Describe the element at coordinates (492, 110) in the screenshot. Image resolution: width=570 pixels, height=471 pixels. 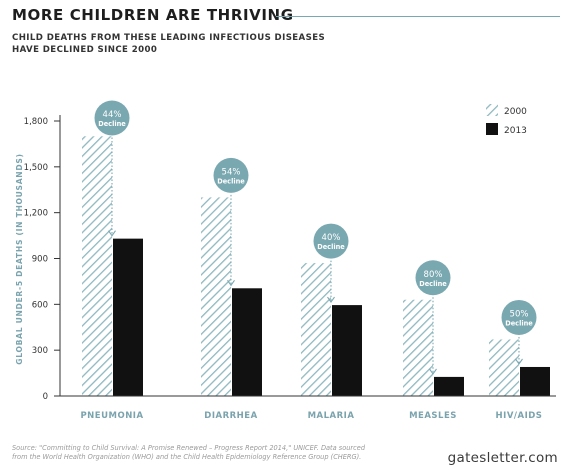
I see `legend-swatch-2000` at that location.